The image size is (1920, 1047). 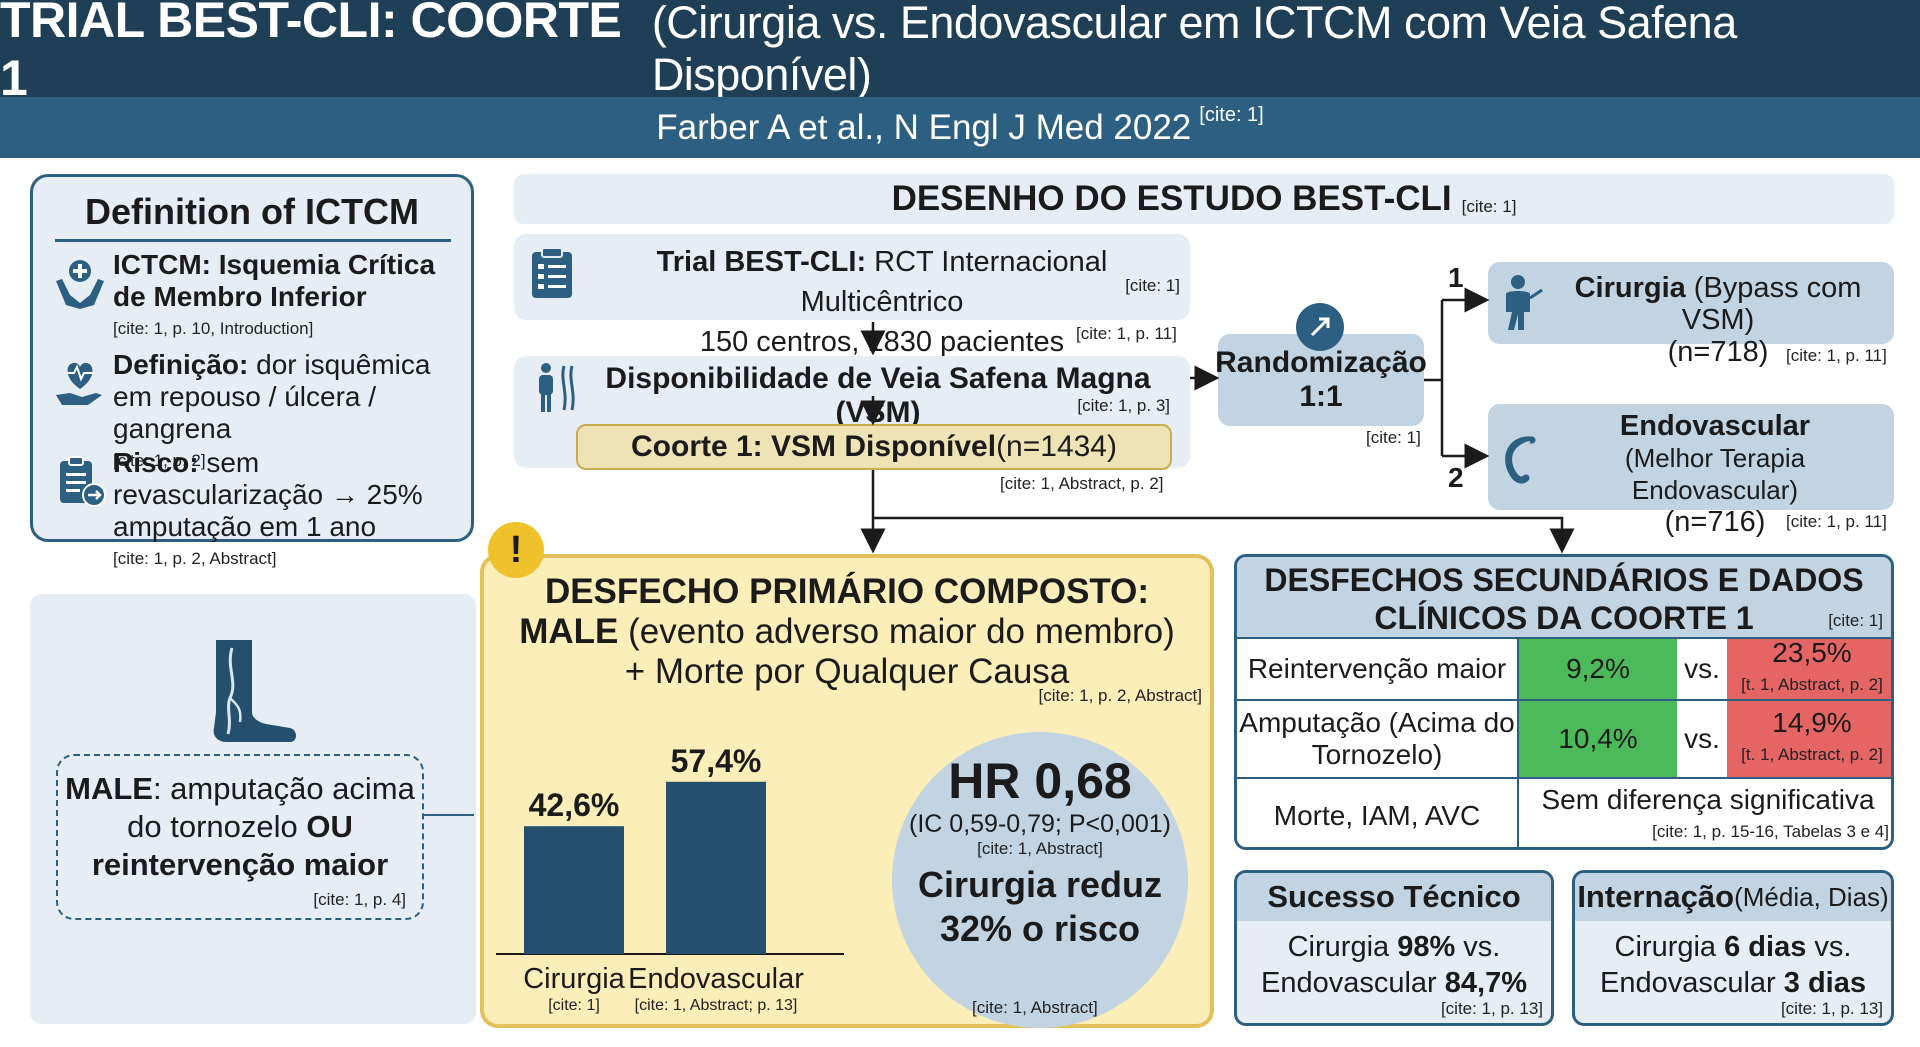 What do you see at coordinates (1426, 947) in the screenshot?
I see `tech-surgery-value: 98%` at bounding box center [1426, 947].